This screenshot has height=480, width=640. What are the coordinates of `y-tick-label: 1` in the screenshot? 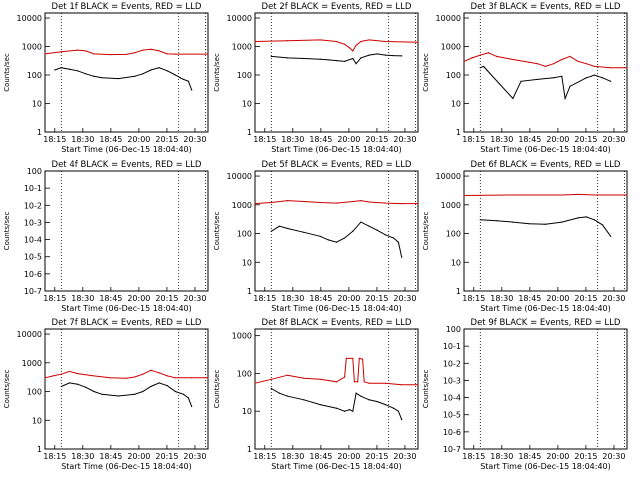 It's located at (249, 291).